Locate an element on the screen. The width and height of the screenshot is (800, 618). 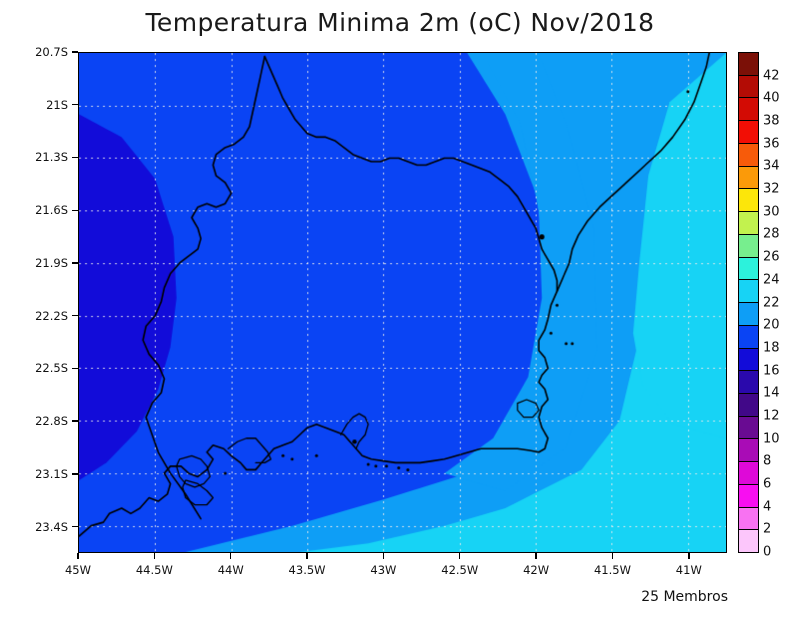
colorbar-tick-label: 0 is located at coordinates (767, 552).